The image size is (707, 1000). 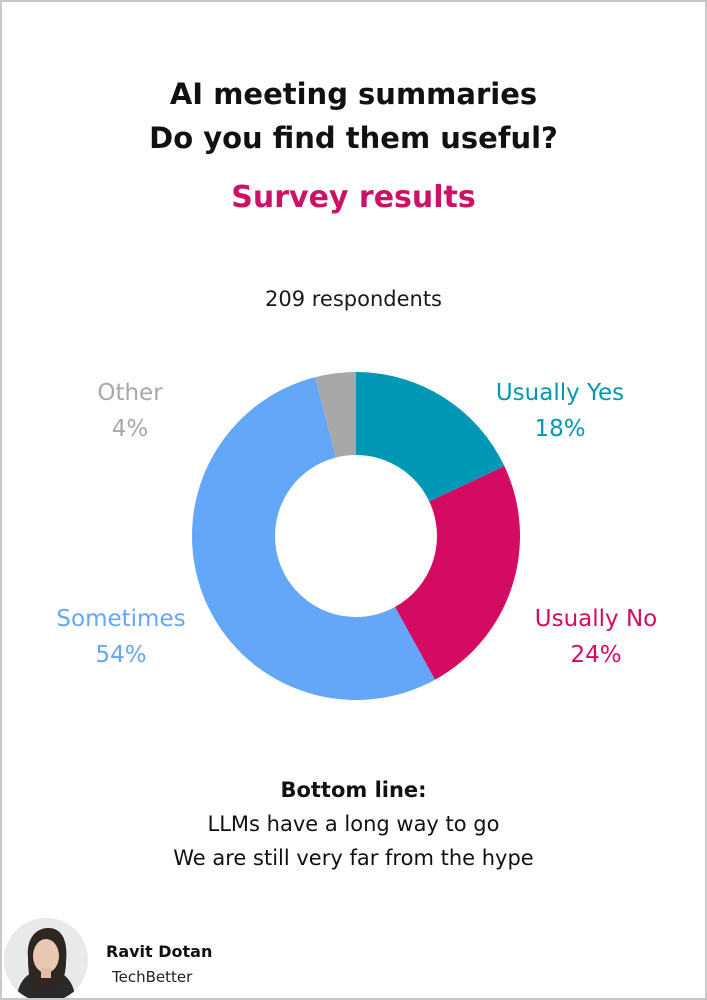 I want to click on slice-label-usually-yes: Usually Yes, so click(x=560, y=393).